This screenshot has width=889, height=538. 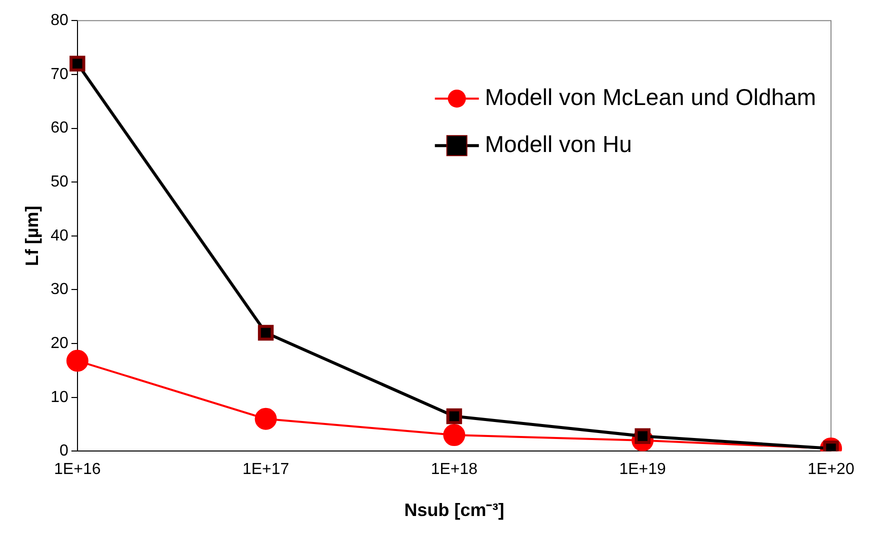 I want to click on y-tick-label: 80, so click(x=59, y=21).